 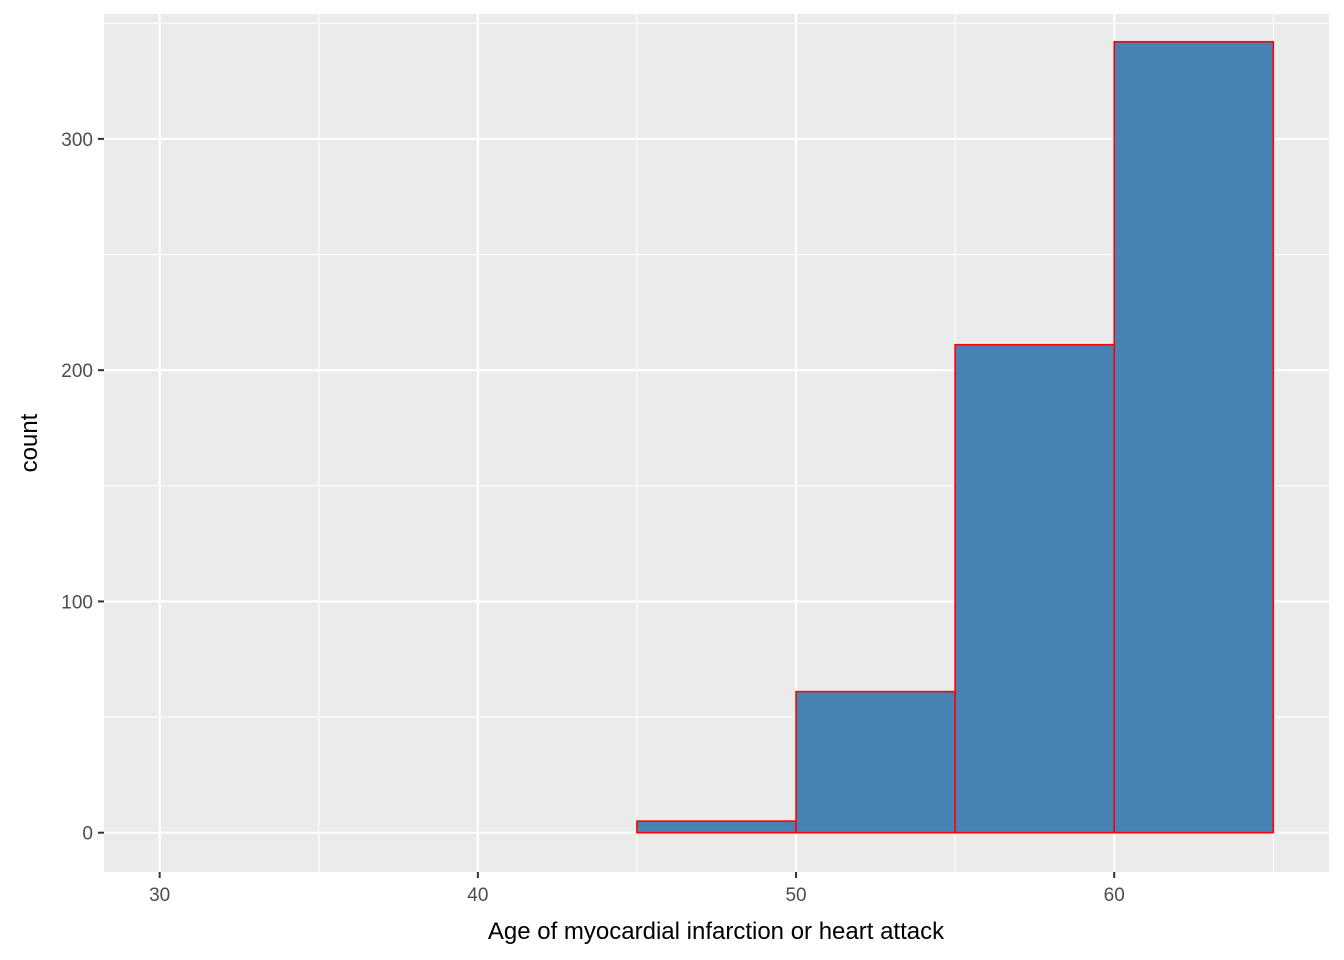 What do you see at coordinates (77, 602) in the screenshot?
I see `y-tick-label: 100` at bounding box center [77, 602].